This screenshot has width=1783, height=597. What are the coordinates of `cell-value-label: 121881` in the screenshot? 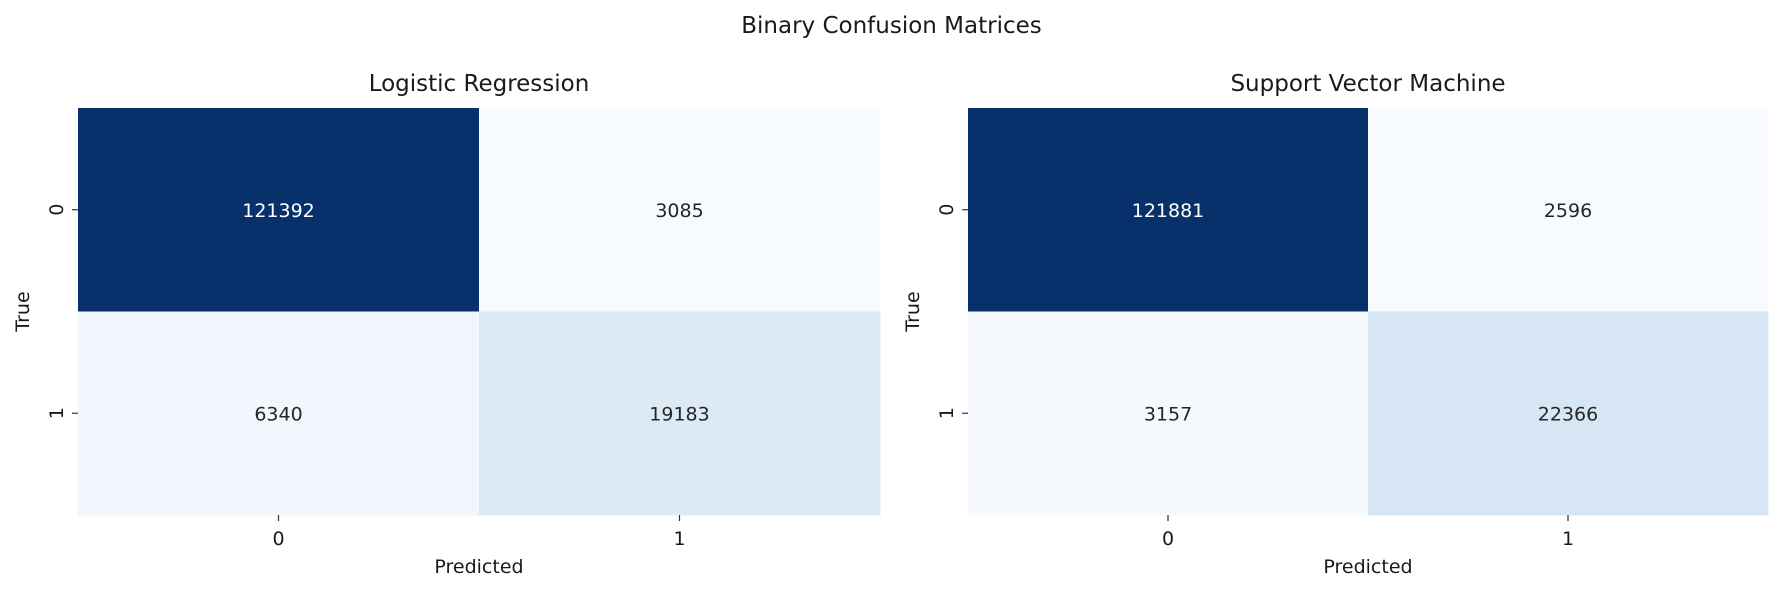 It's located at (1168, 211).